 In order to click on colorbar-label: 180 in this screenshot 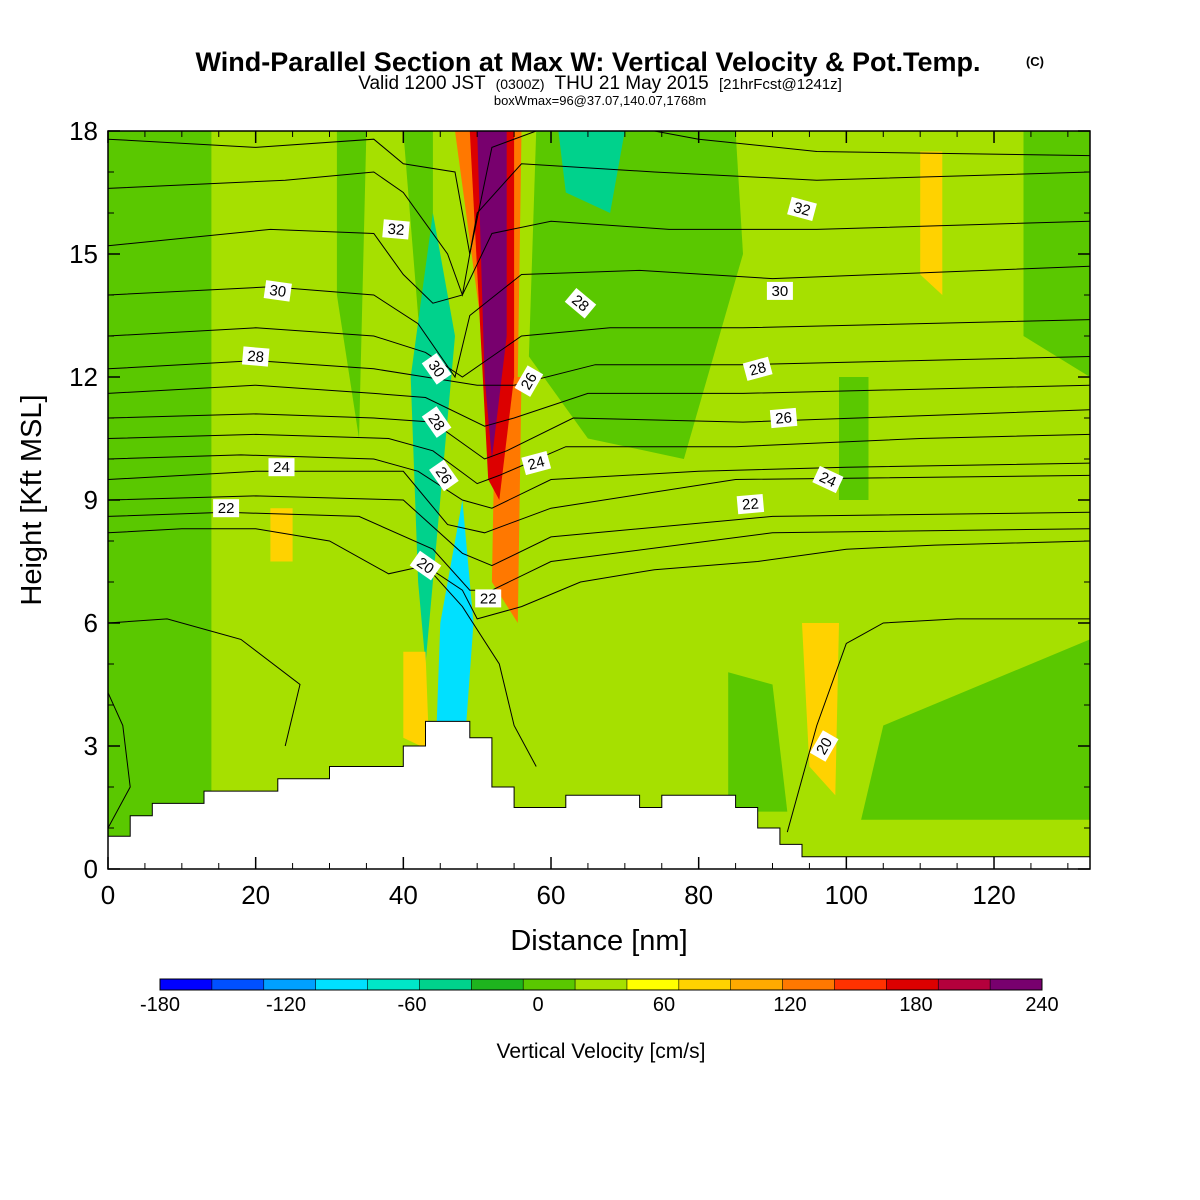, I will do `click(915, 1005)`.